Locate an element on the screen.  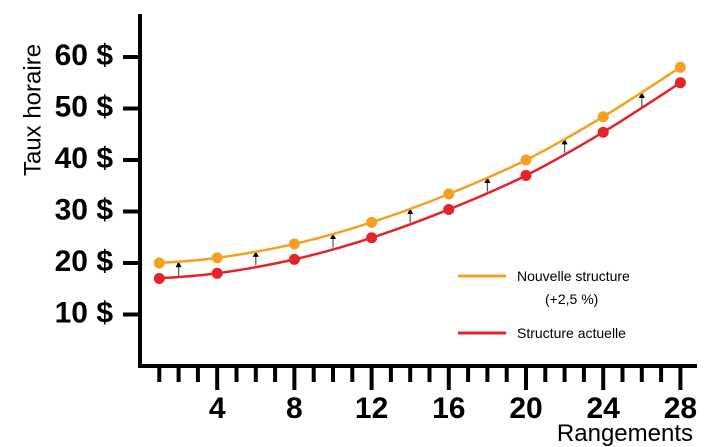
y-tick-label: 40 $ is located at coordinates (84, 158).